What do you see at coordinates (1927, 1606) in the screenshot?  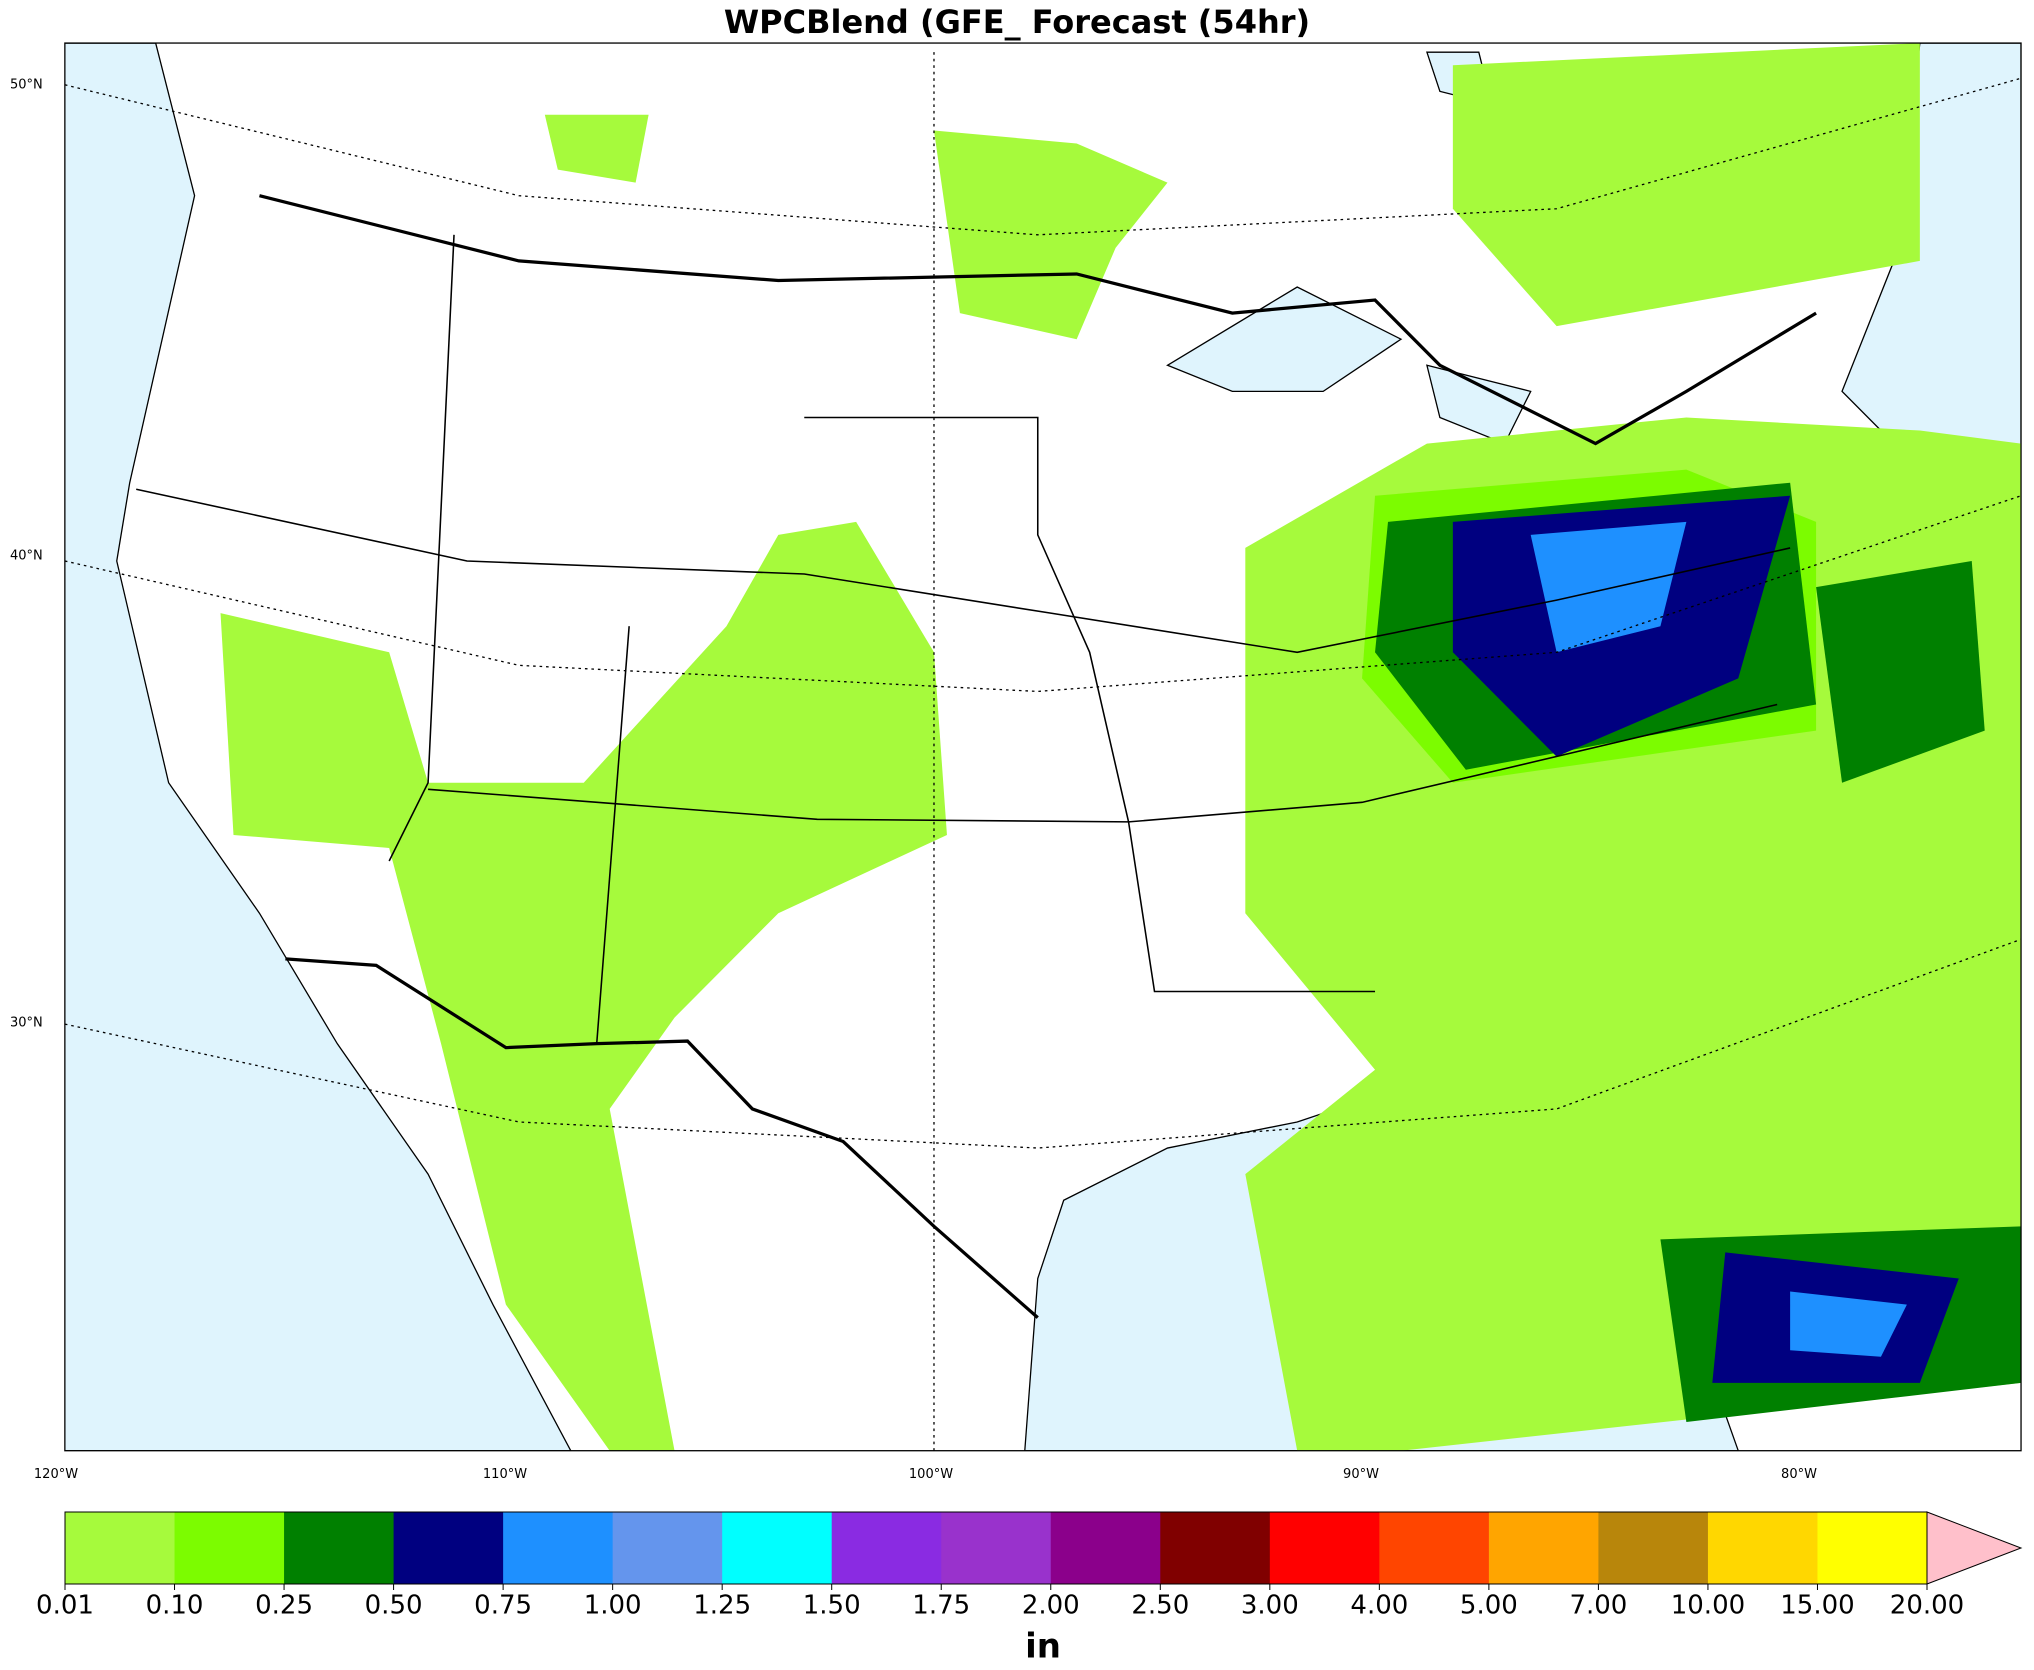 I see `colorbar-tick-label: 20.00` at bounding box center [1927, 1606].